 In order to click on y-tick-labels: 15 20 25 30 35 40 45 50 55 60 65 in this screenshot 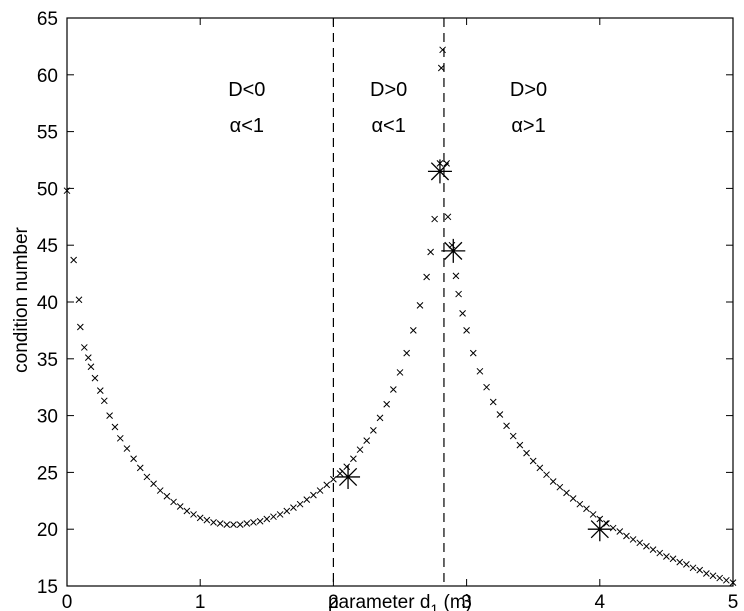, I will do `click(47, 303)`.